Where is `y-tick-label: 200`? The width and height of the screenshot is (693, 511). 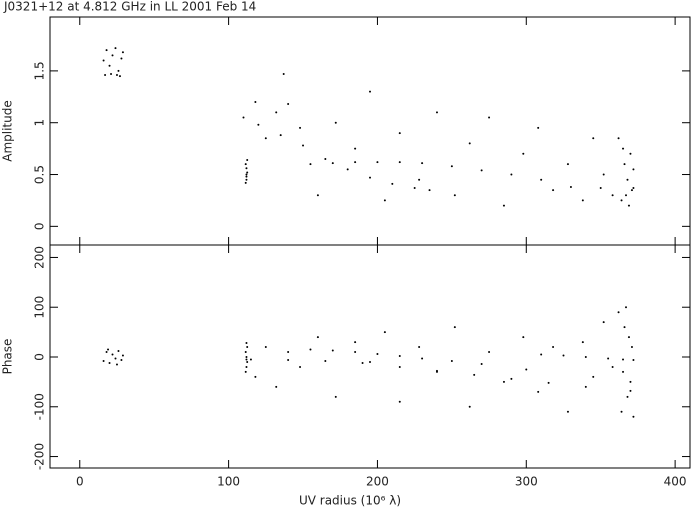
y-tick-label: 200 is located at coordinates (40, 257).